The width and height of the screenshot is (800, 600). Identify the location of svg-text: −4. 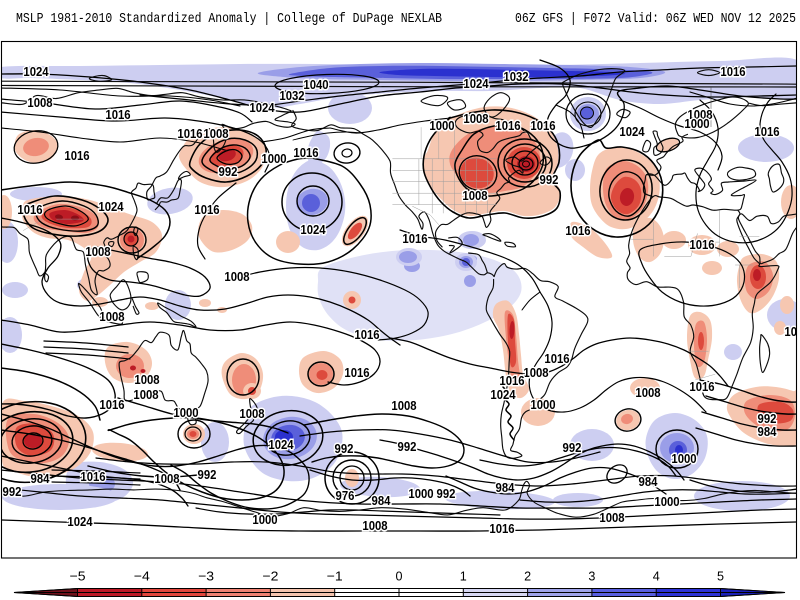
(142, 576).